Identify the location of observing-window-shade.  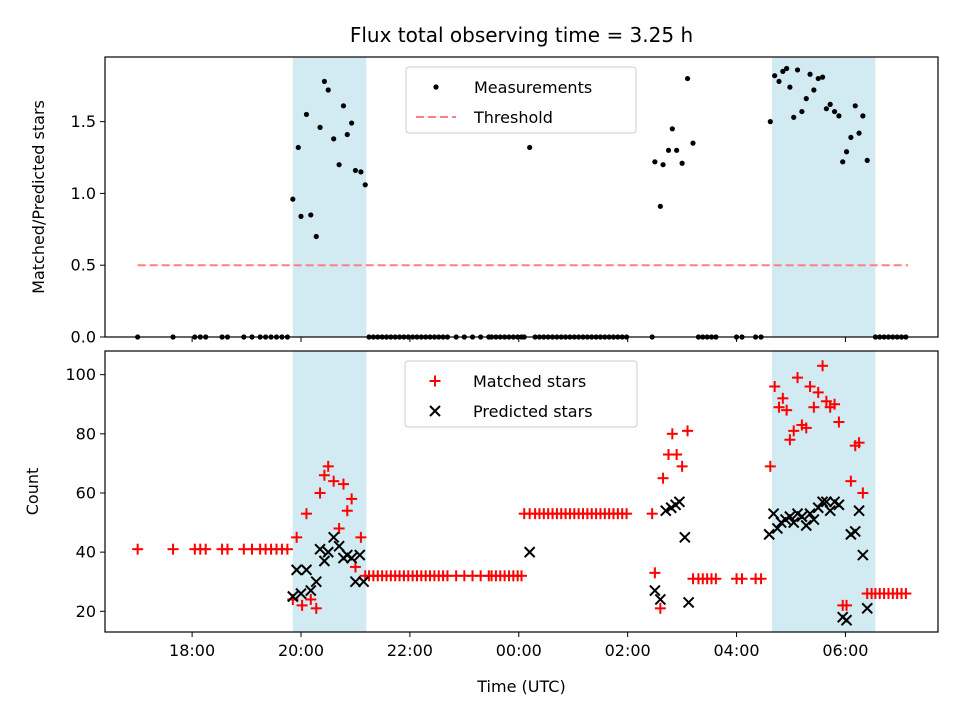
(823, 197).